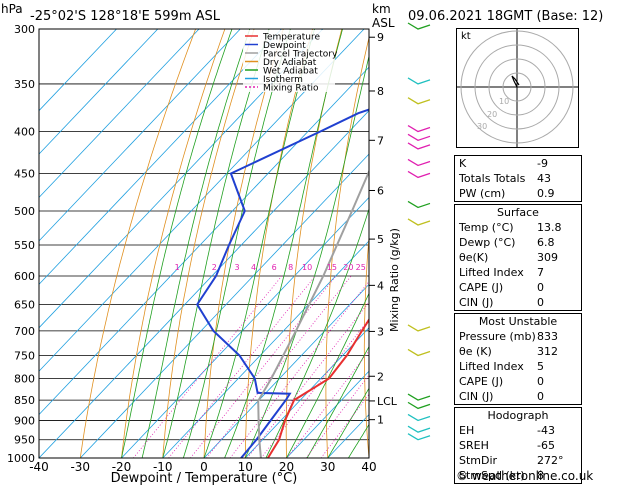  Describe the element at coordinates (24, 132) in the screenshot. I see `pressure-tick-label: 400` at that location.